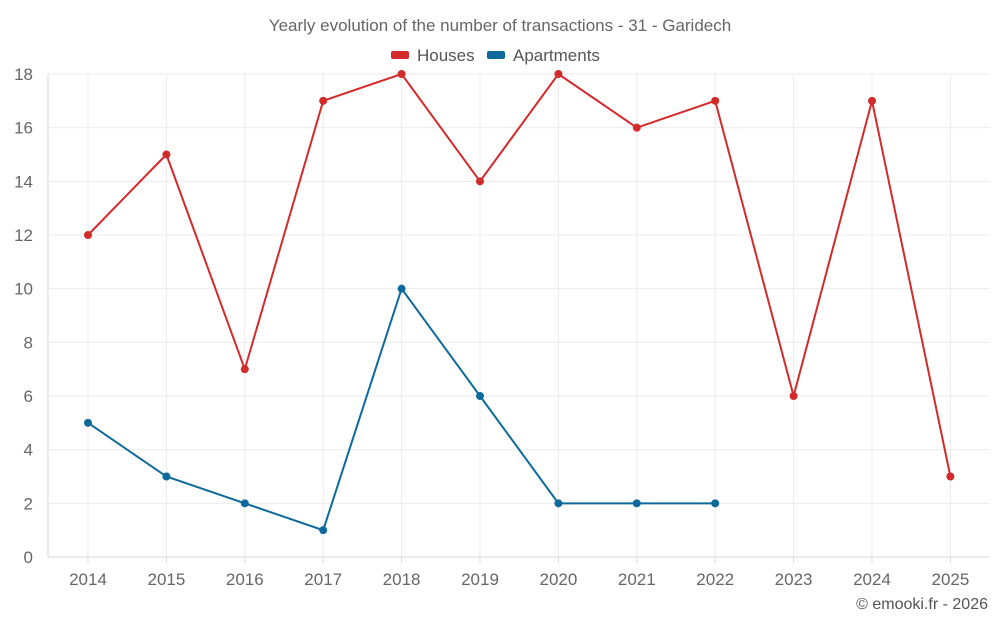  I want to click on y-tick-label: 18, so click(23, 74).